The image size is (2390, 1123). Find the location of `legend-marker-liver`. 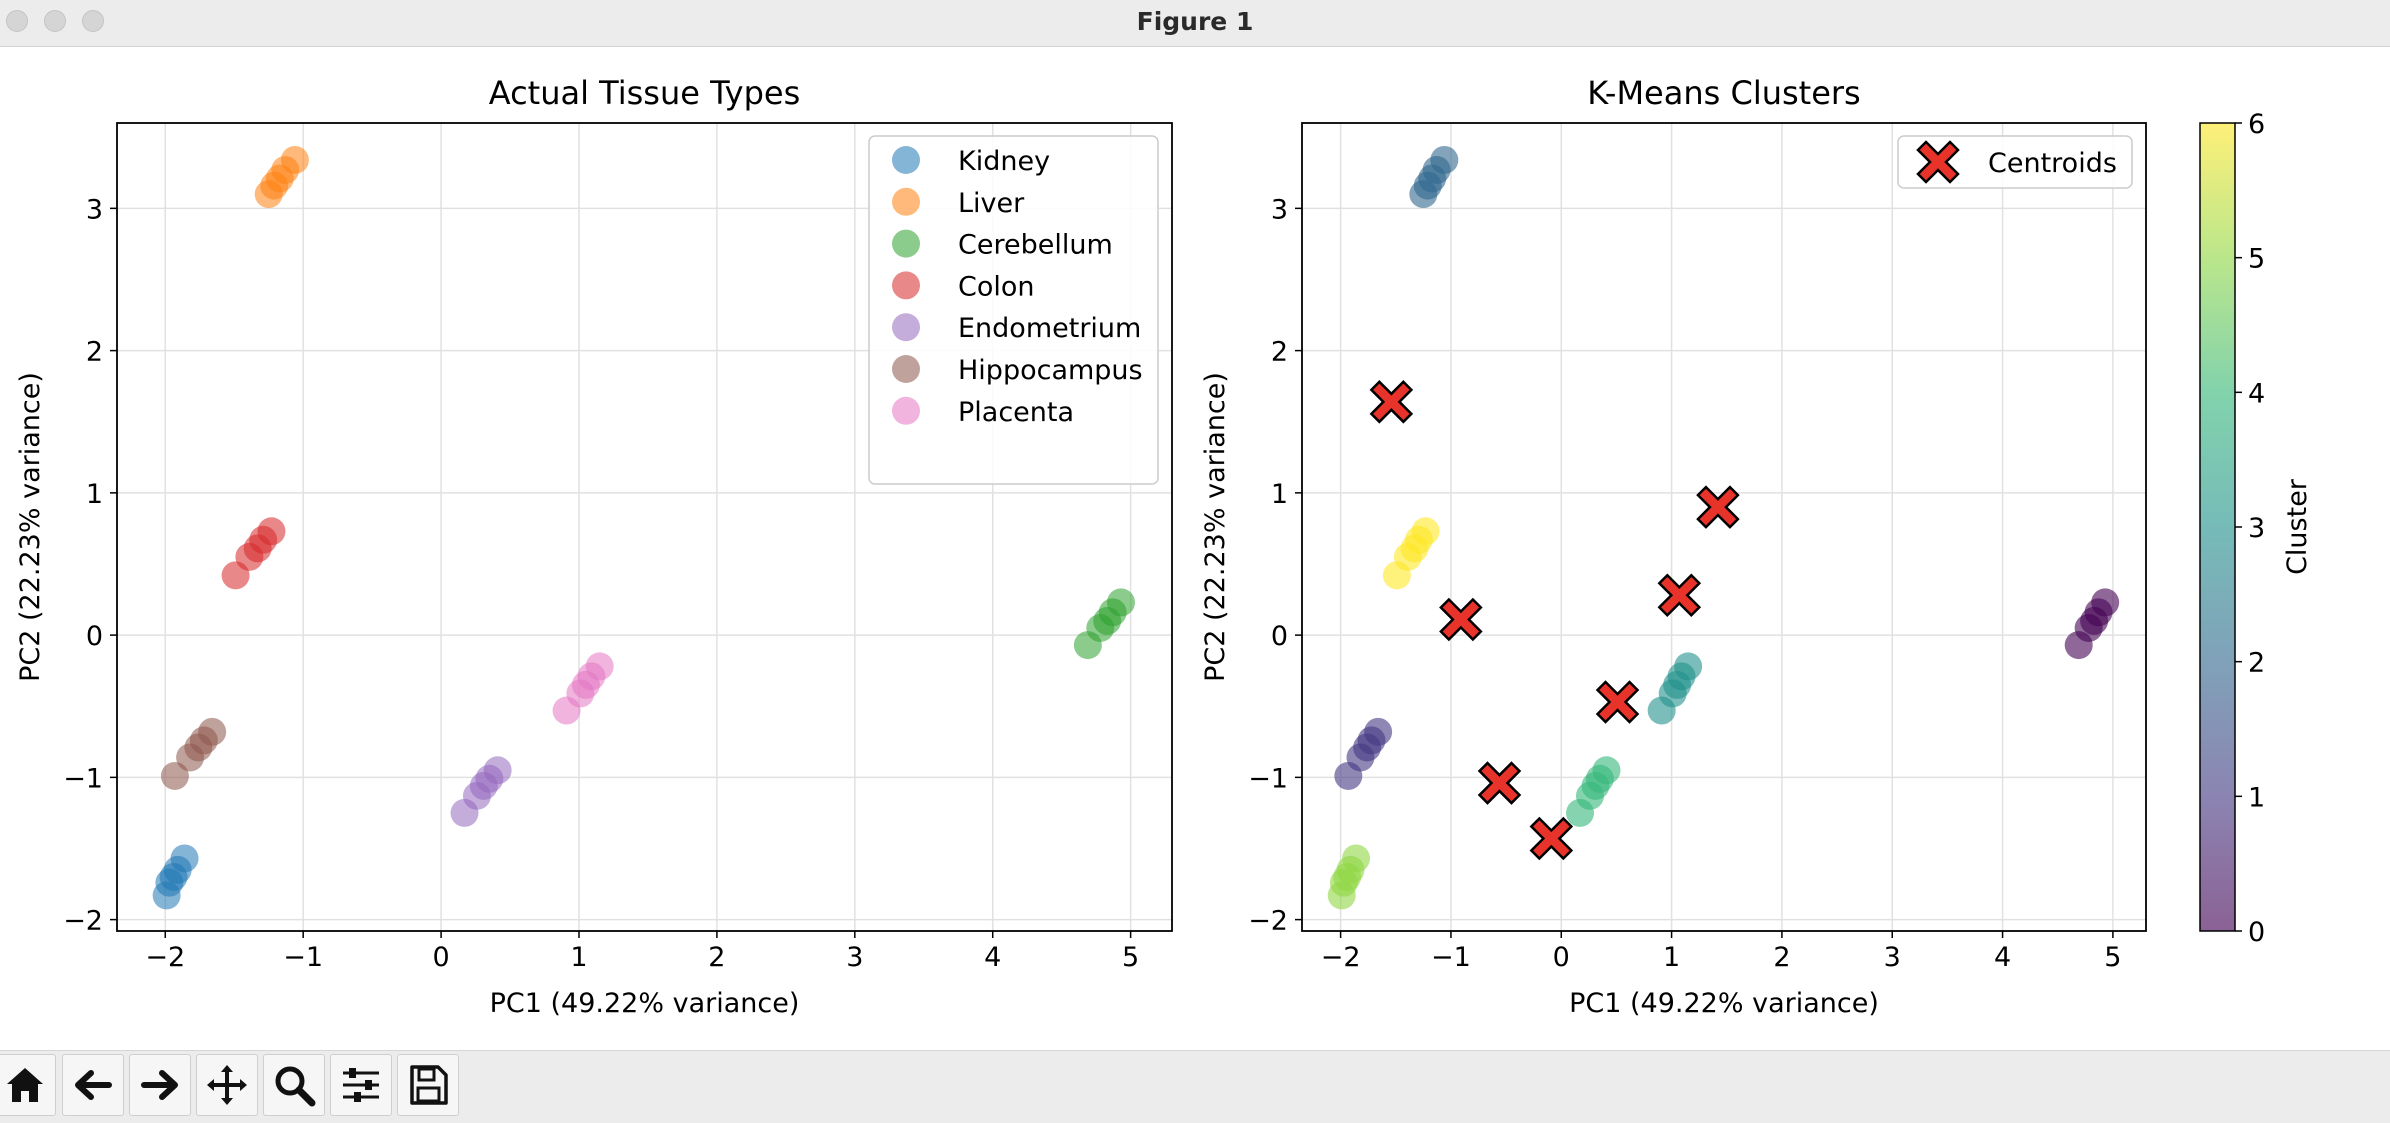

legend-marker-liver is located at coordinates (906, 201).